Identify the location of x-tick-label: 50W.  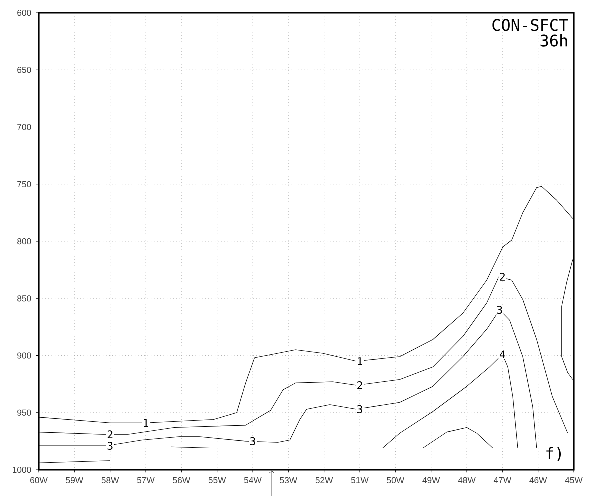
(396, 480).